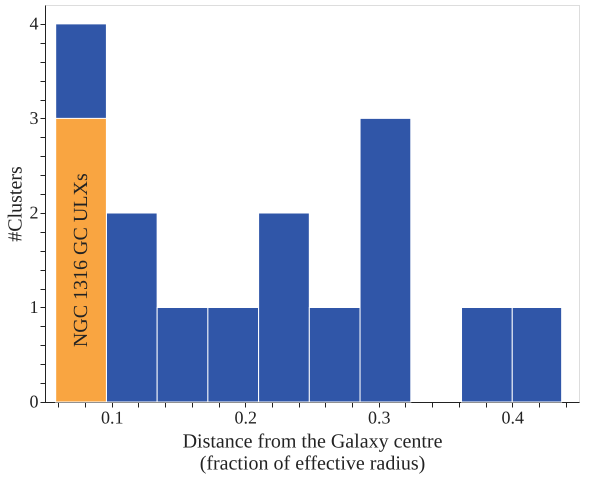 This screenshot has height=491, width=592. Describe the element at coordinates (34, 118) in the screenshot. I see `y-tick-label: 3` at that location.